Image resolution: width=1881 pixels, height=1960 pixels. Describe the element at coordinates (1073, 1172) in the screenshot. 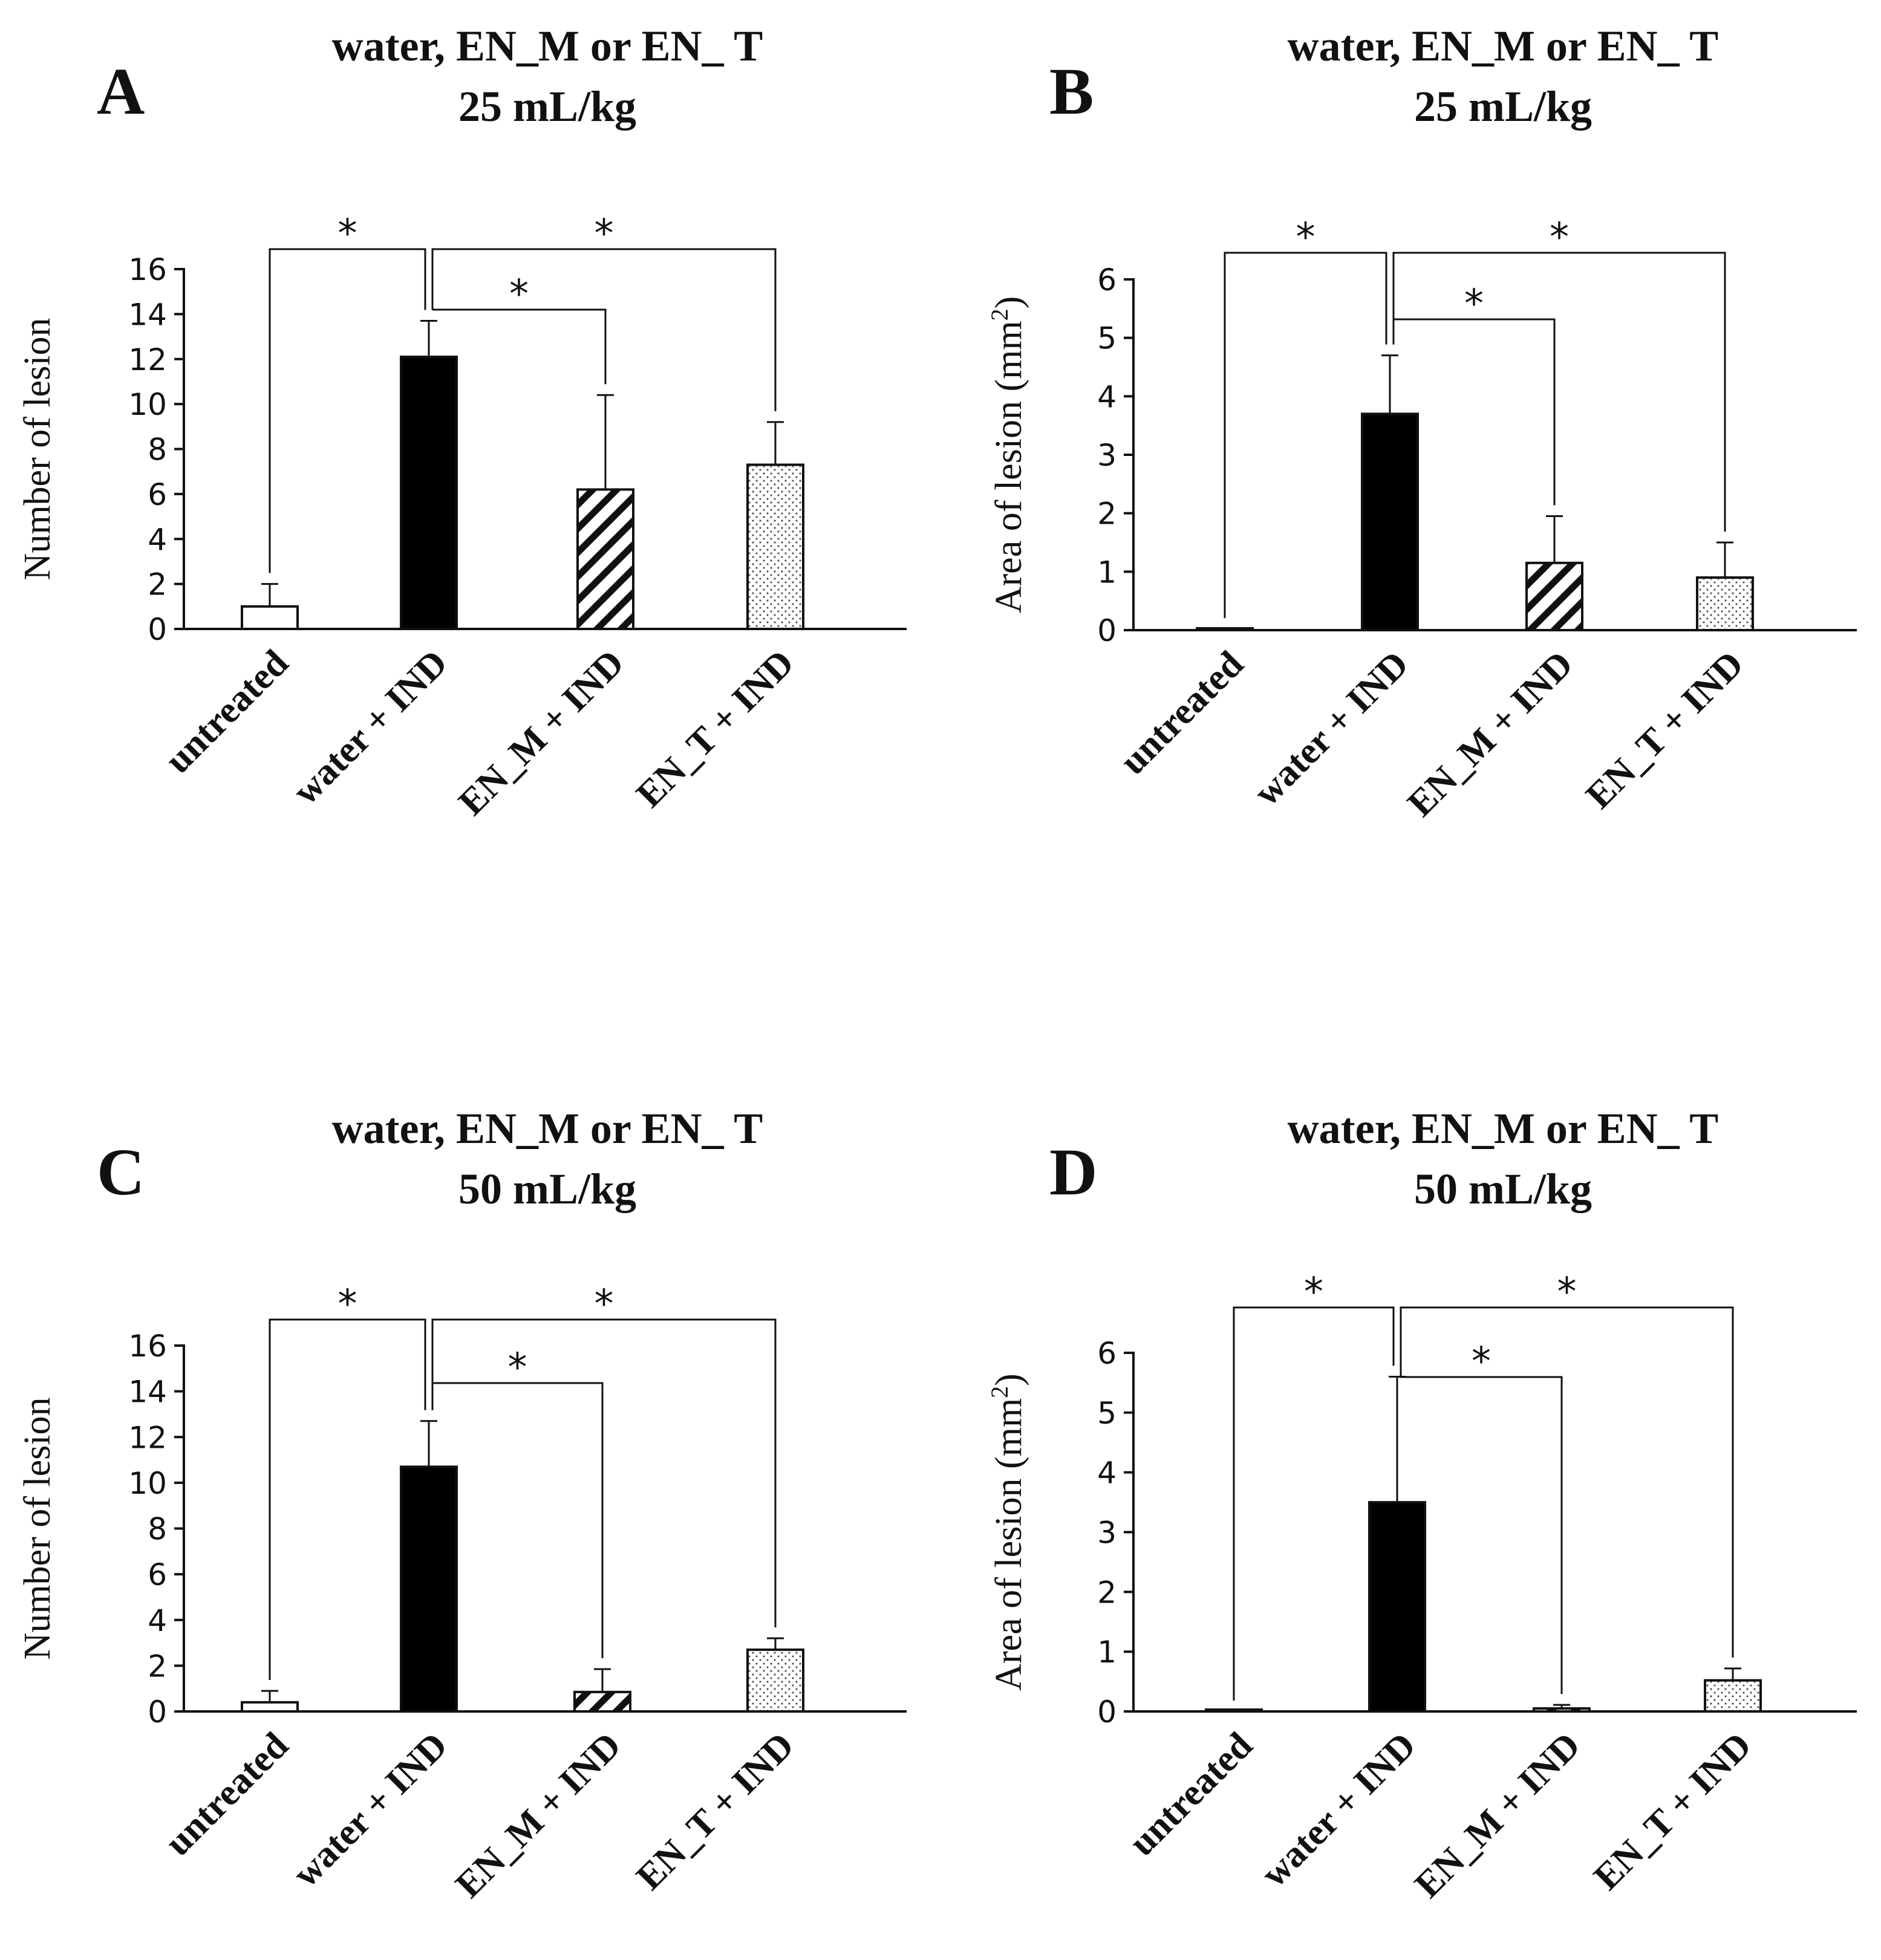

I see `panel-letter: D` at that location.